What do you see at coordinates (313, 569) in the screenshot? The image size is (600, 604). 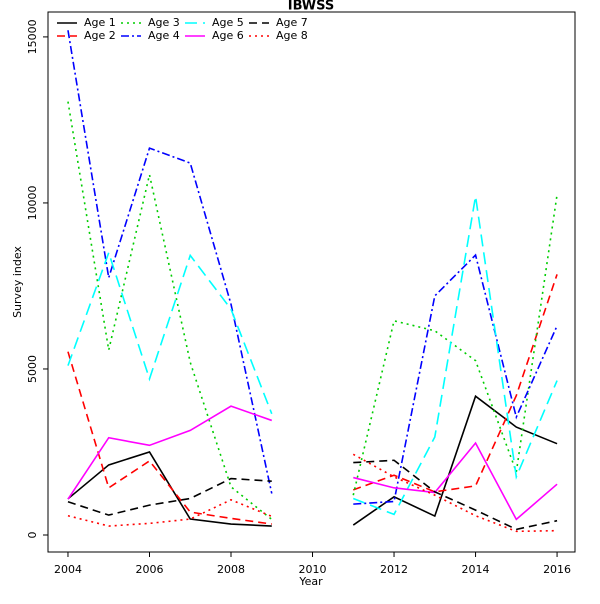 I see `x-tick-label: 2010` at bounding box center [313, 569].